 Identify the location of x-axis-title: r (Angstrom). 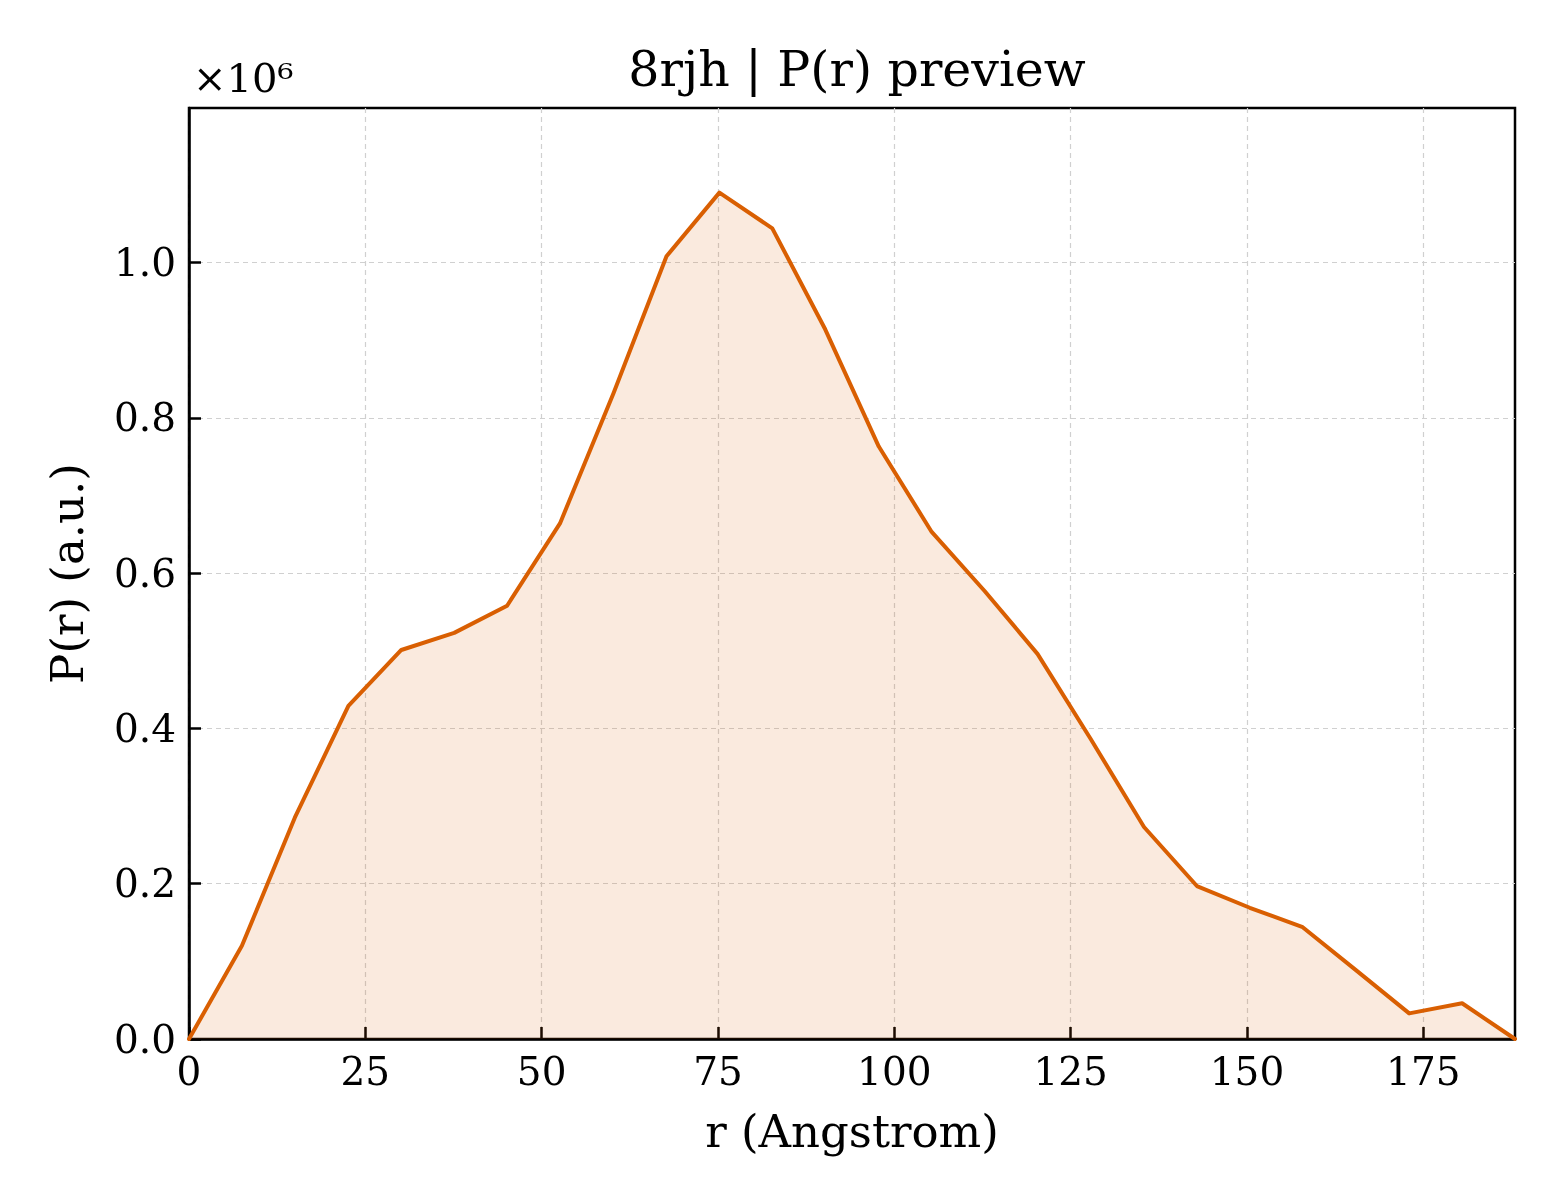
(852, 1131).